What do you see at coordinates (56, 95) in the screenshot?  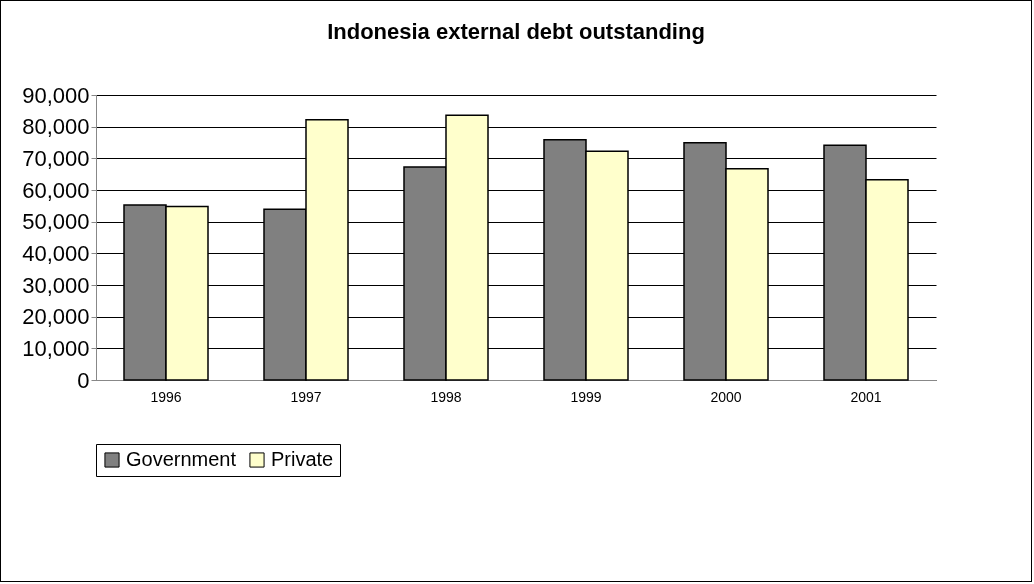 I see `y-tick-label: 90,000` at bounding box center [56, 95].